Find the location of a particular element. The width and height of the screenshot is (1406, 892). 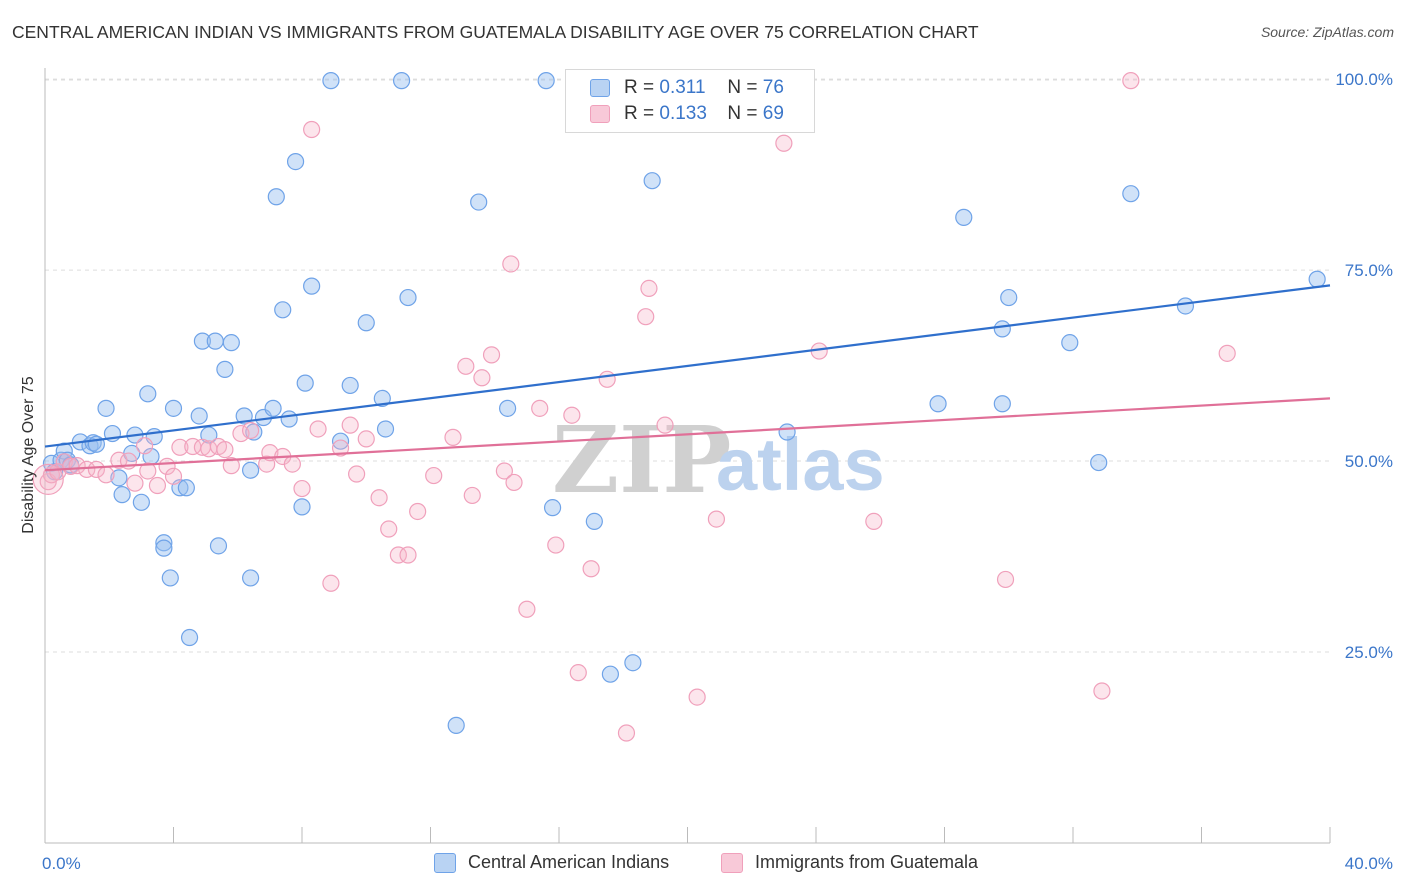

trend-line-immigrants-guatemala is located at coordinates (687, 434).